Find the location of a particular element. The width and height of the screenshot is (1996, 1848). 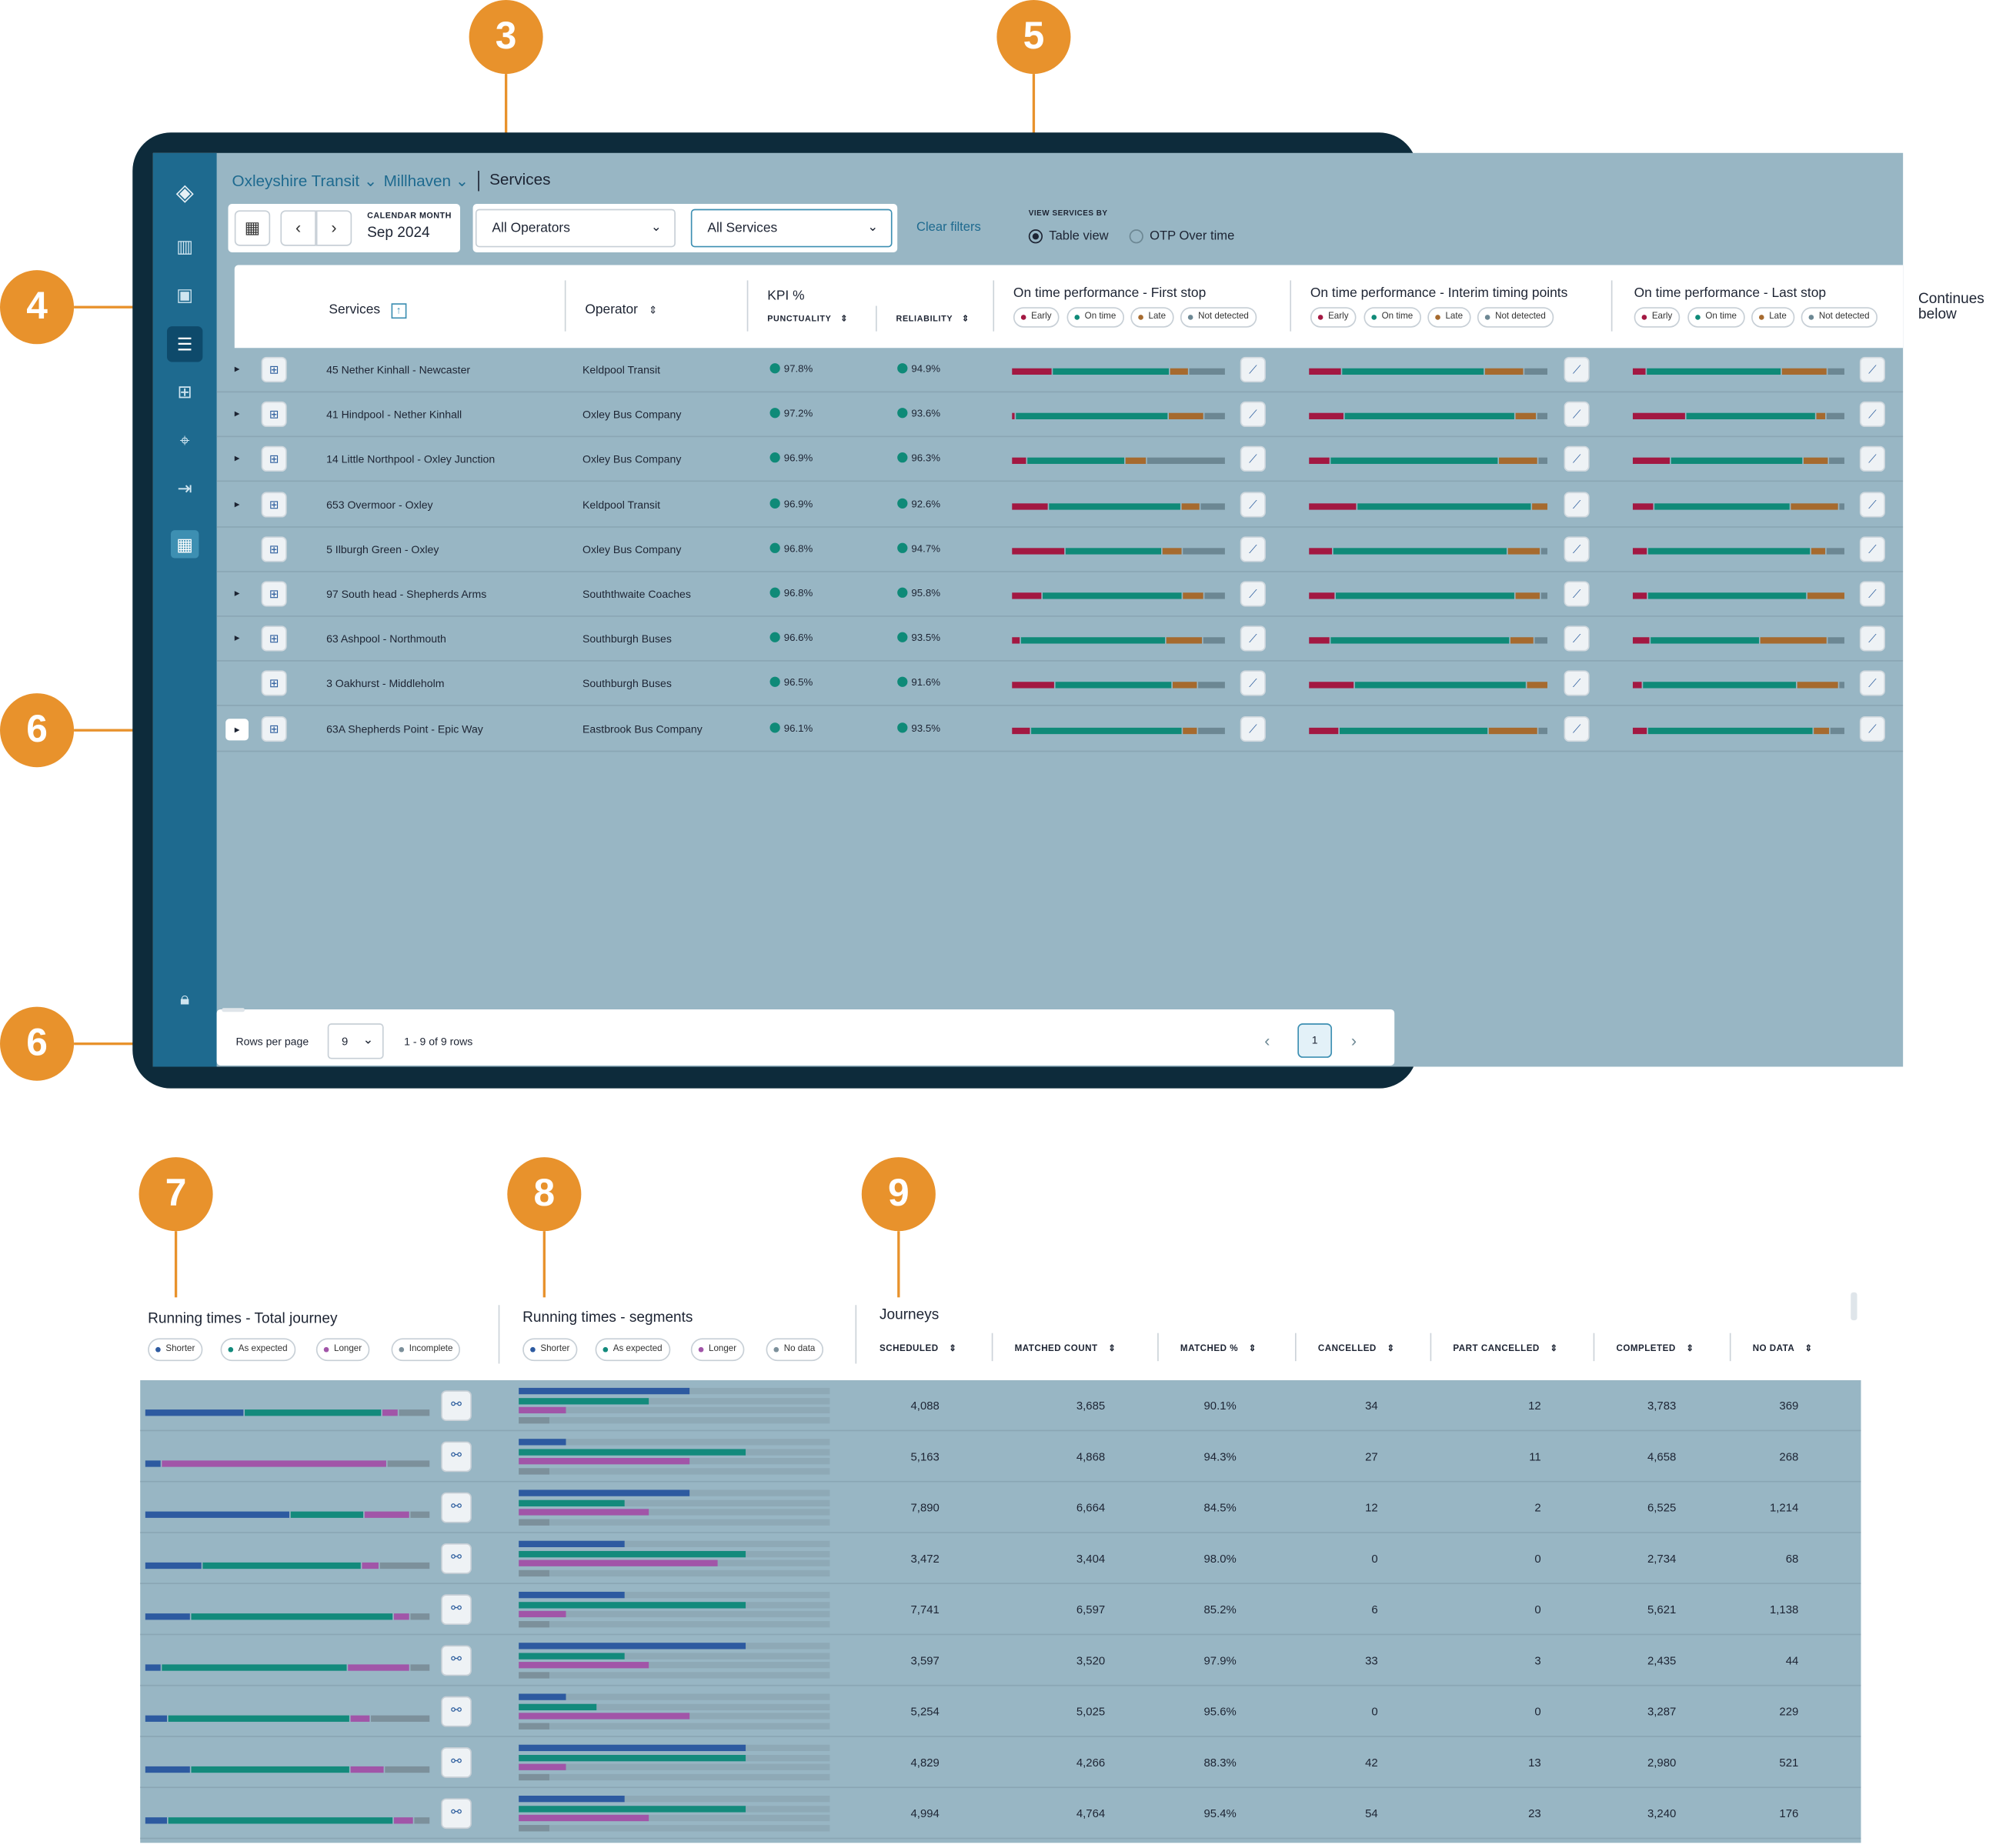

next-page-icon: › is located at coordinates (1353, 1040).